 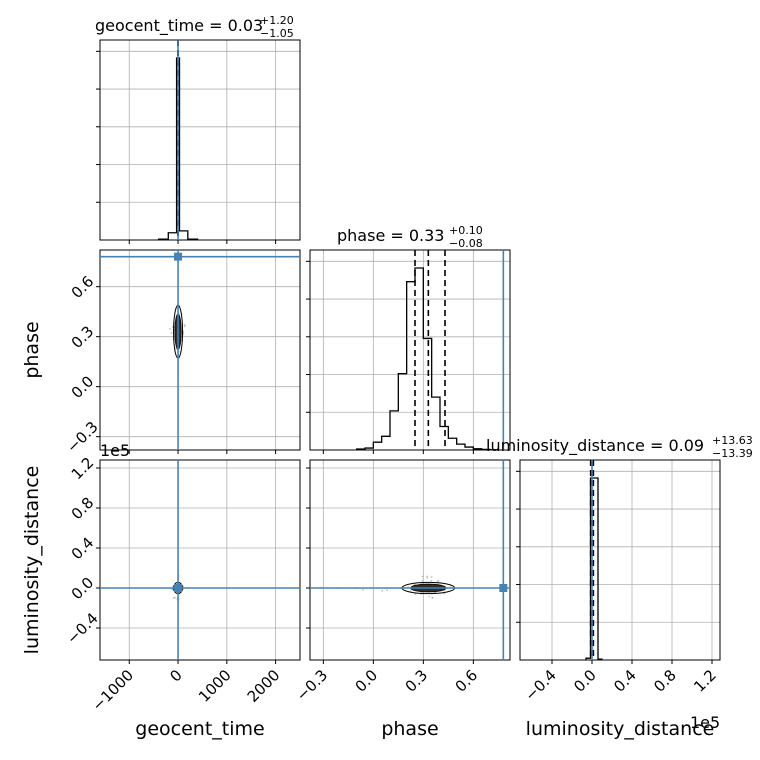 What do you see at coordinates (179, 26) in the screenshot?
I see `title-geocent-time: geocent_time = 0.03` at bounding box center [179, 26].